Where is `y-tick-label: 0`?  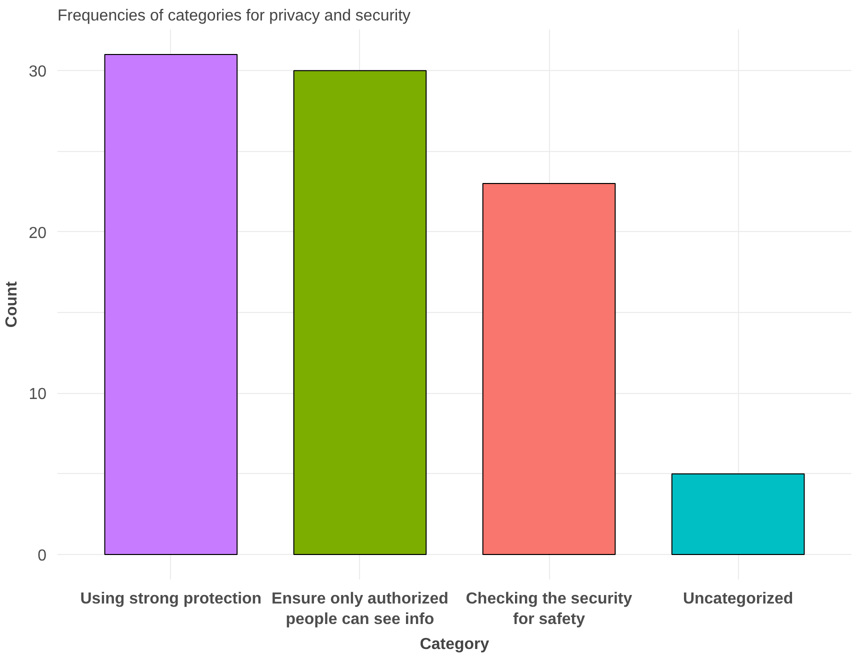 y-tick-label: 0 is located at coordinates (42, 556).